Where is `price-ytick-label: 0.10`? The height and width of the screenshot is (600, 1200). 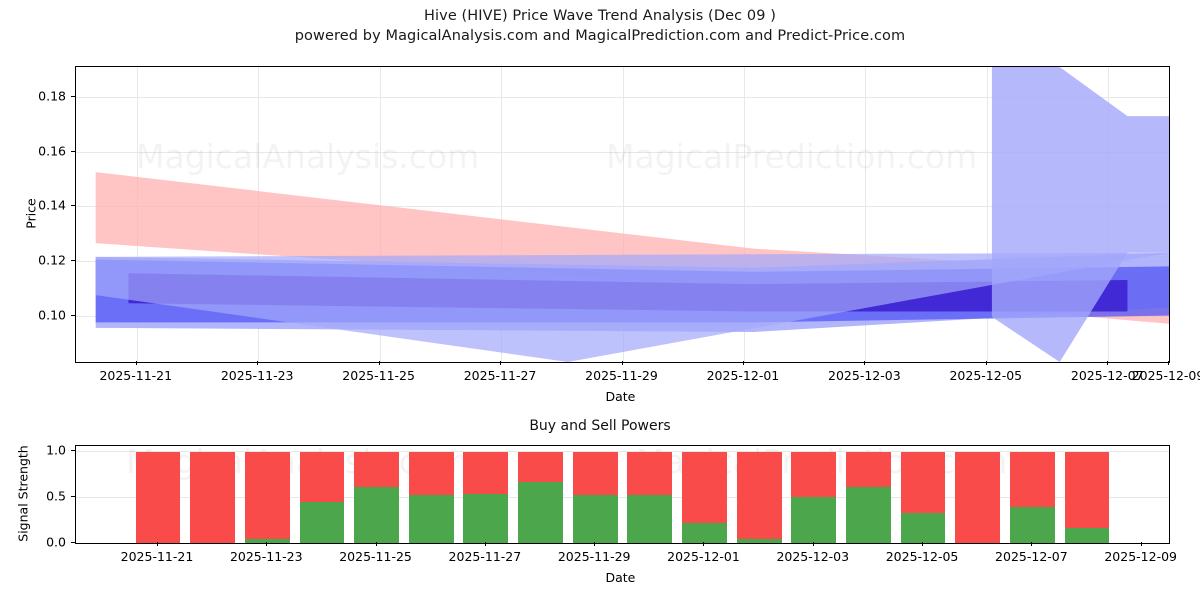
price-ytick-label: 0.10 is located at coordinates (52, 315).